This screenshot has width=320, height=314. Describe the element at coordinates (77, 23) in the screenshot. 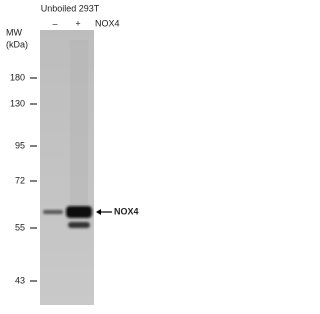

I see `lane-label: +` at that location.